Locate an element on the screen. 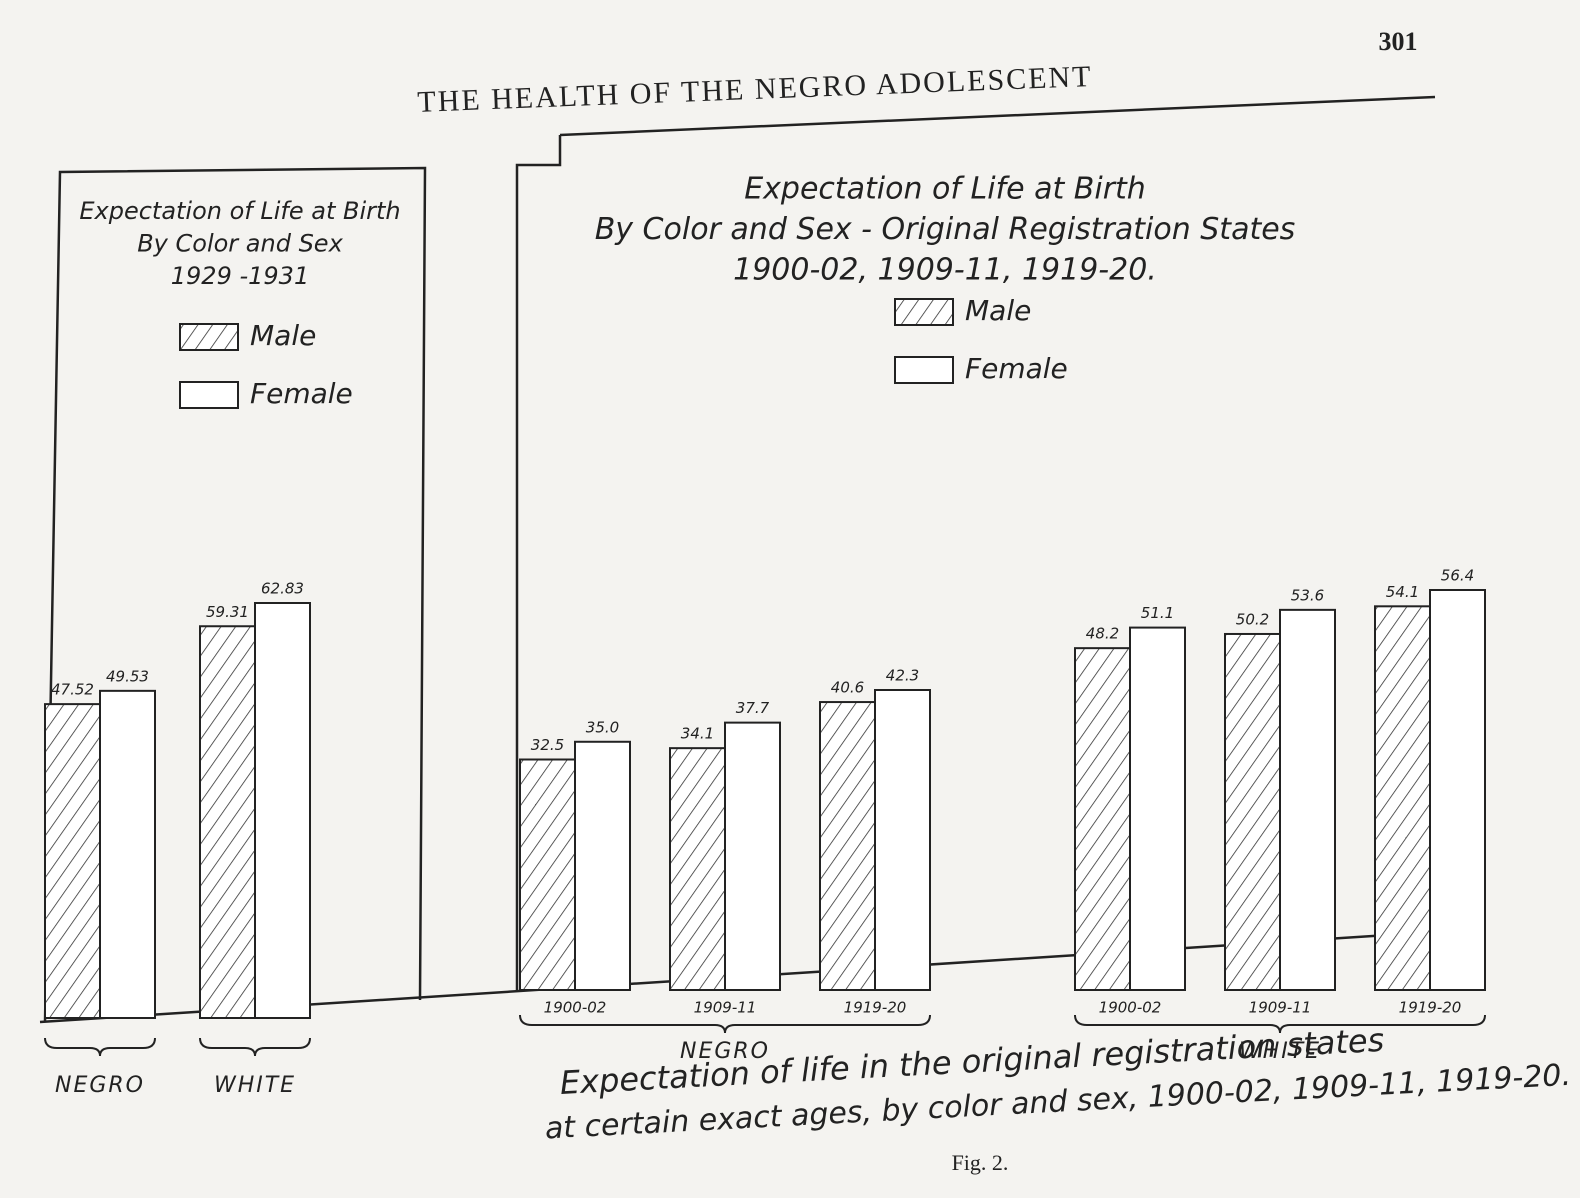 This screenshot has height=1198, width=1580. value-label: 56.4 is located at coordinates (1457, 576).